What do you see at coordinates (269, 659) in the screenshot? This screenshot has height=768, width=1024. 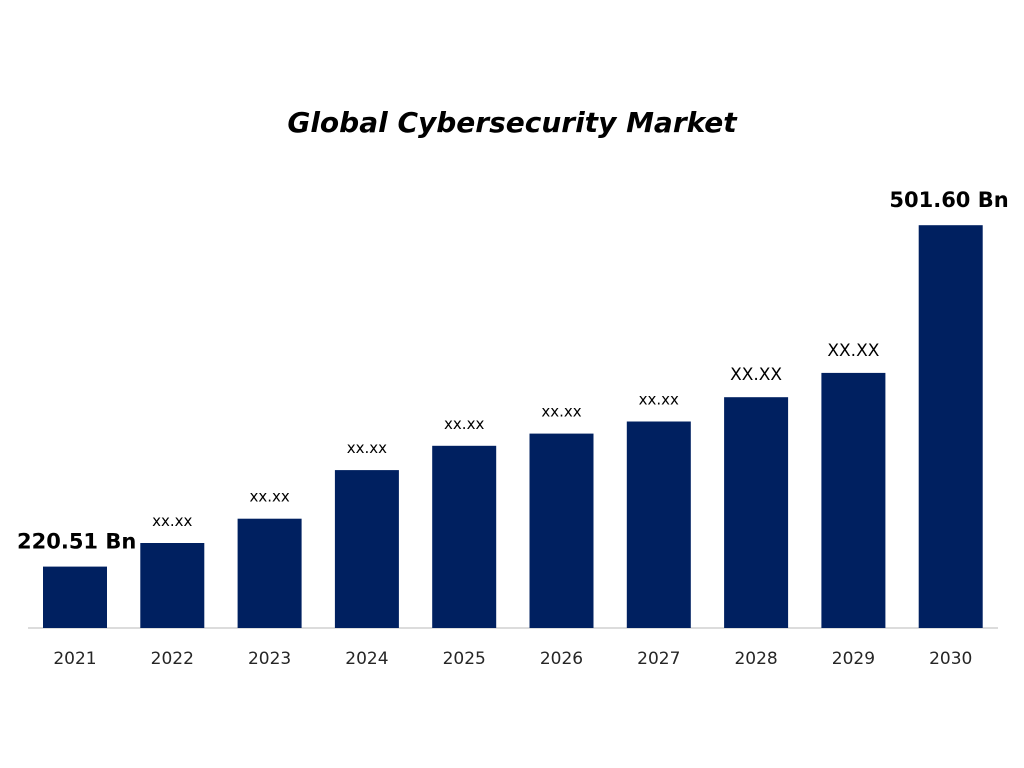 I see `x-tick-2023: 2023` at bounding box center [269, 659].